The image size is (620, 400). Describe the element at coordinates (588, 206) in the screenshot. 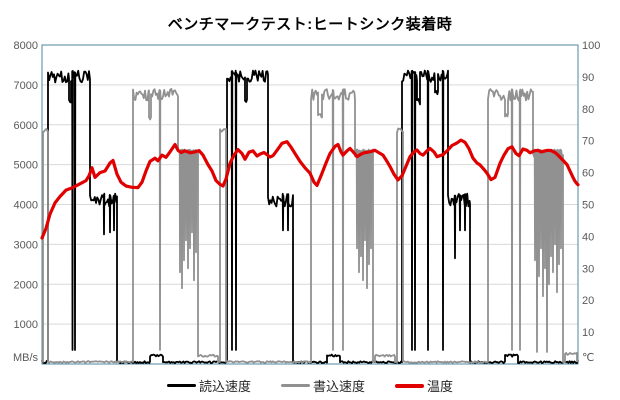

I see `y-axis-right-tick-label: 50` at that location.